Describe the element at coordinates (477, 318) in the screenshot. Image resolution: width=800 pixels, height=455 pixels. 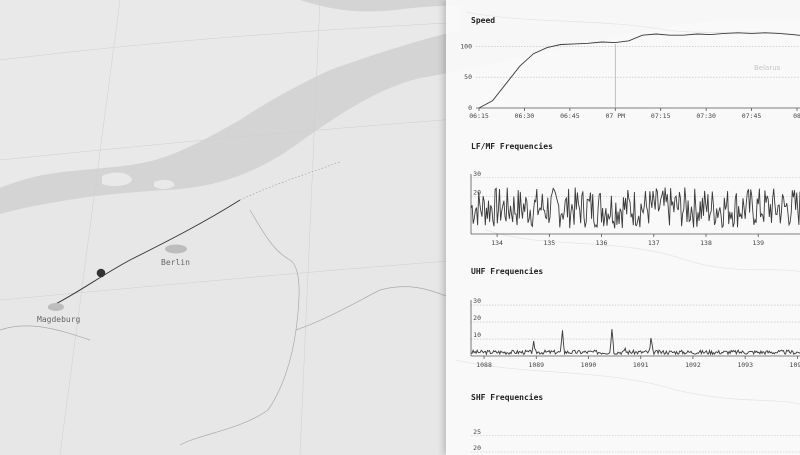
I see `uhf-y-tick-label: 20` at that location.